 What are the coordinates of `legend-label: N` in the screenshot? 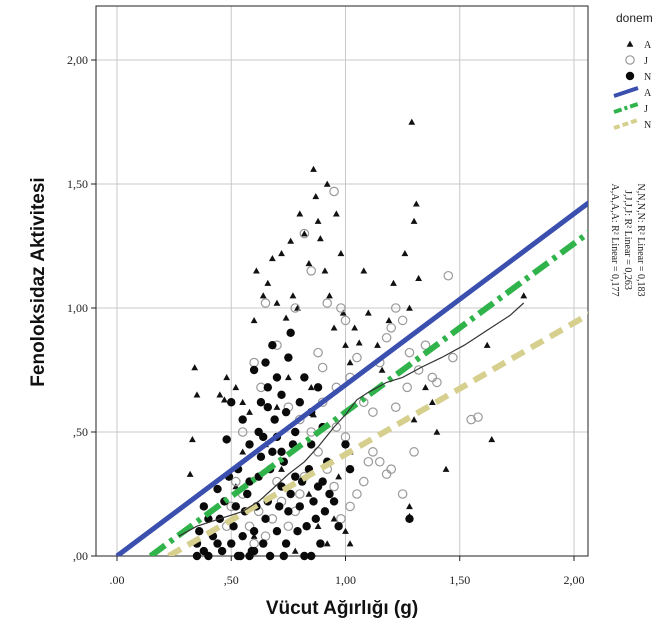 It's located at (647, 77).